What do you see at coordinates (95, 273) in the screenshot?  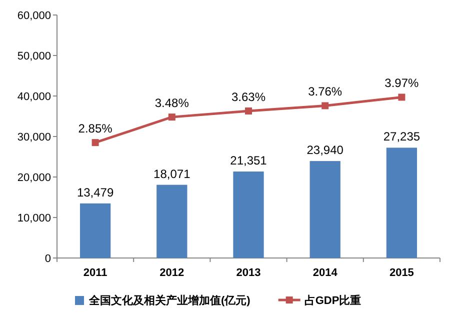 I see `x-tick-label: 2011` at bounding box center [95, 273].